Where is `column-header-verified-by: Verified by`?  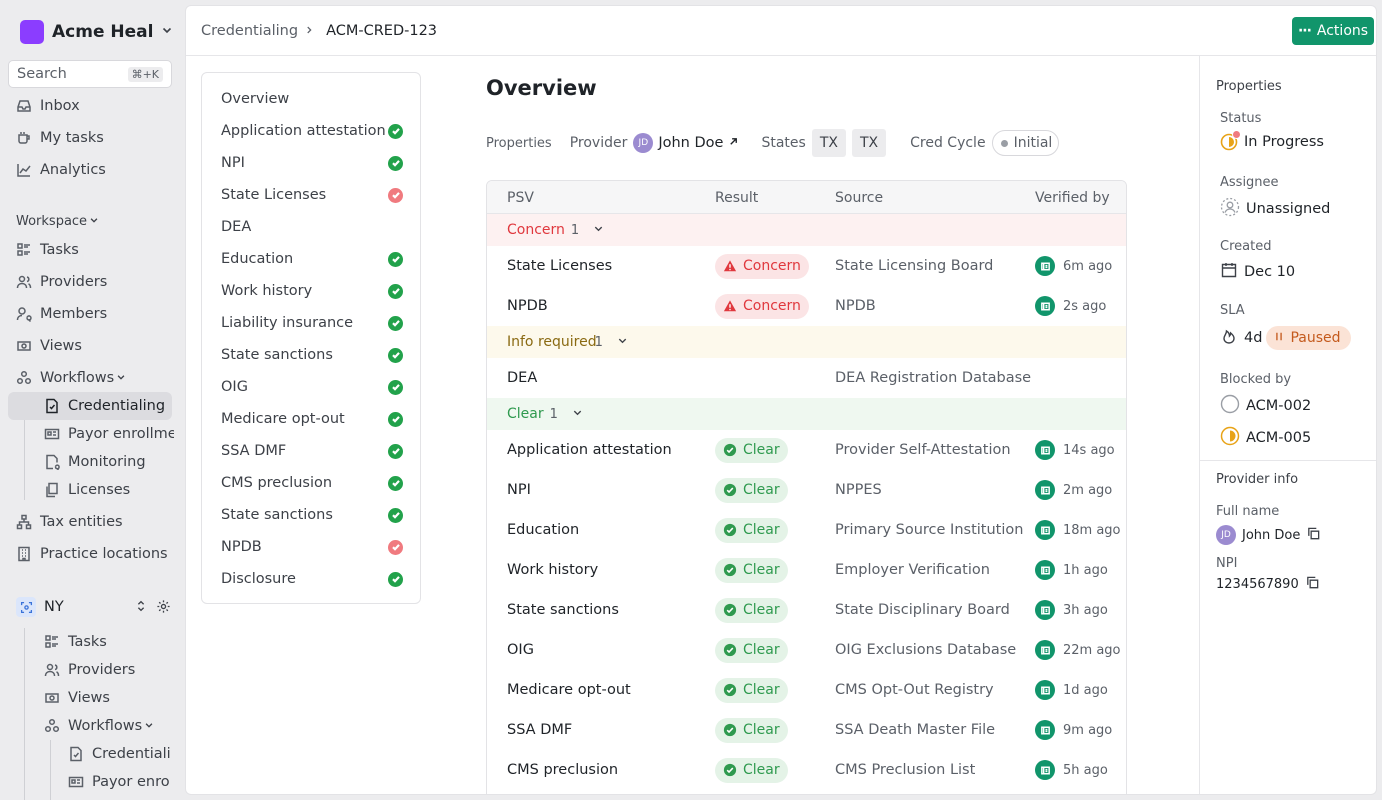 column-header-verified-by: Verified by is located at coordinates (1072, 197).